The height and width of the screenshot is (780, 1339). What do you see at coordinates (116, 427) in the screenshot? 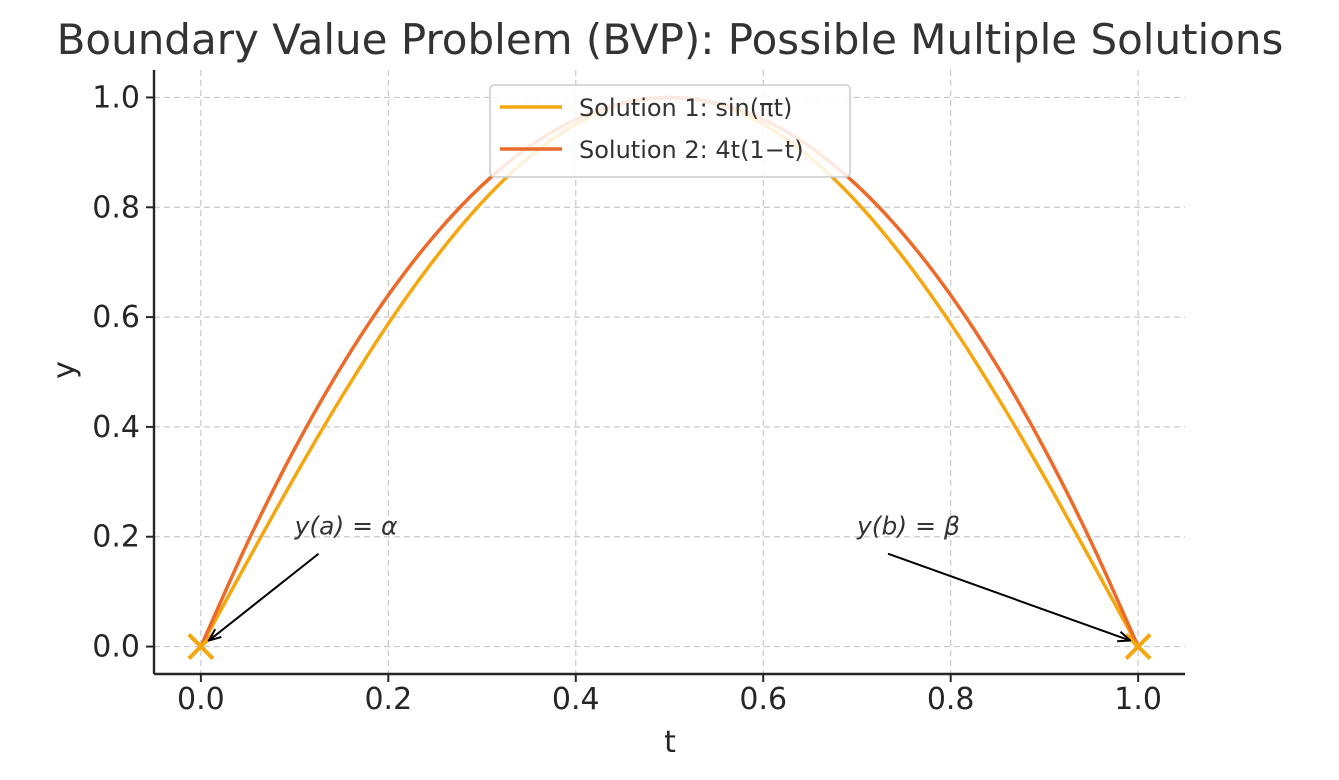
I see `y-tick-label: 0.4` at bounding box center [116, 427].